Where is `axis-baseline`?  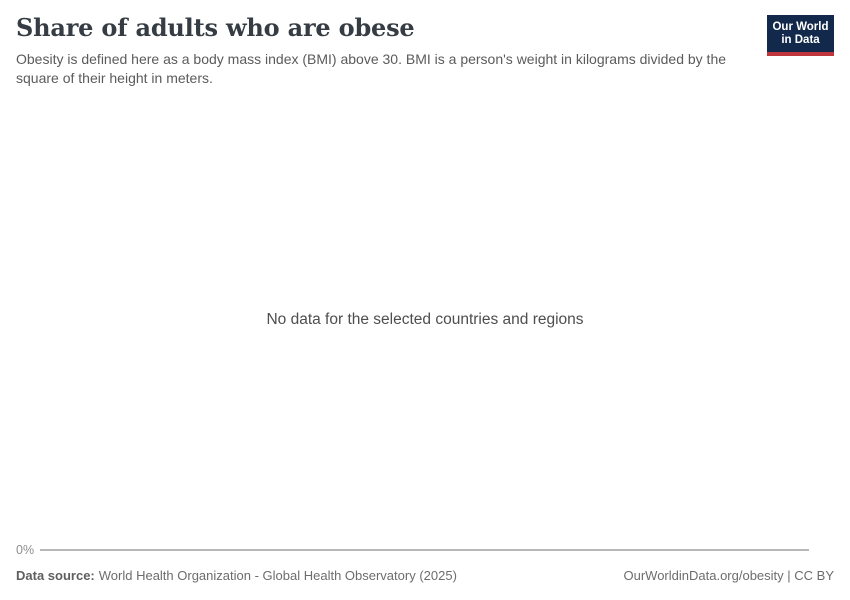
axis-baseline is located at coordinates (425, 550).